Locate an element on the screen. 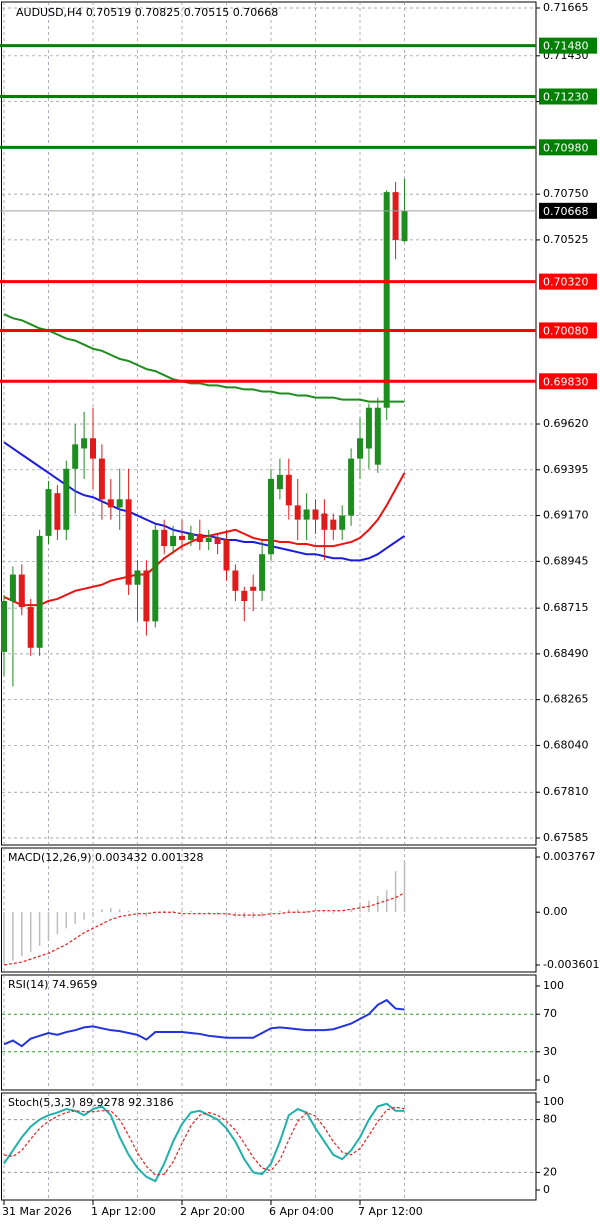  level-label: 0.70080 is located at coordinates (566, 330).